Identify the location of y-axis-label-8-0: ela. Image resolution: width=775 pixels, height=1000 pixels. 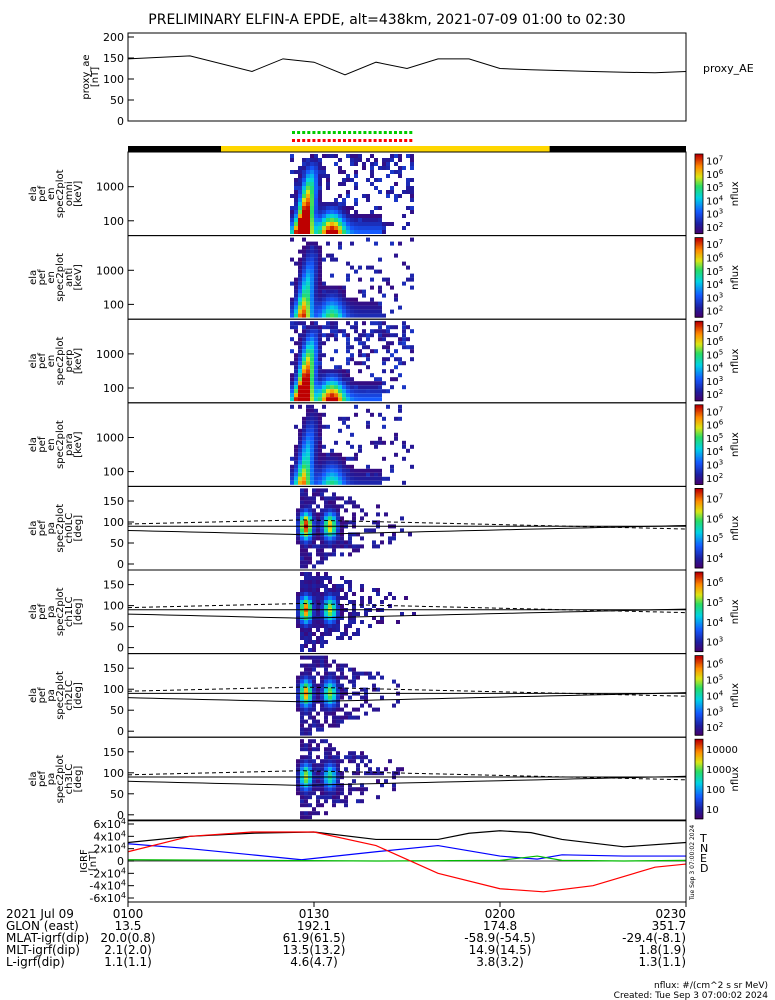
(33, 778).